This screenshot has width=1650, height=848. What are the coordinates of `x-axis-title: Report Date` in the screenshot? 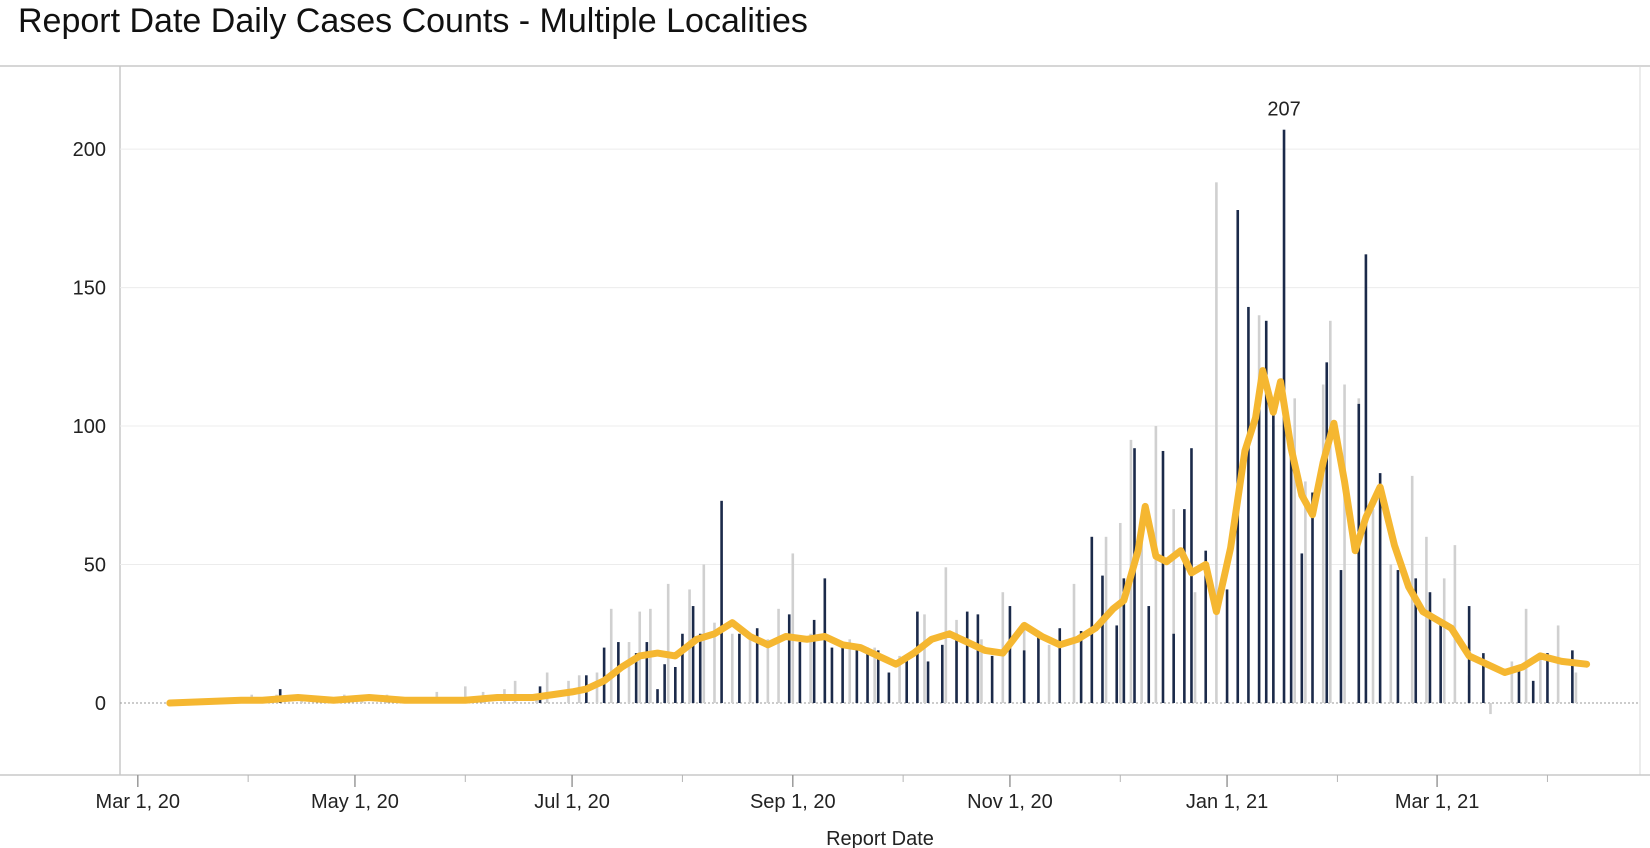 It's located at (880, 838).